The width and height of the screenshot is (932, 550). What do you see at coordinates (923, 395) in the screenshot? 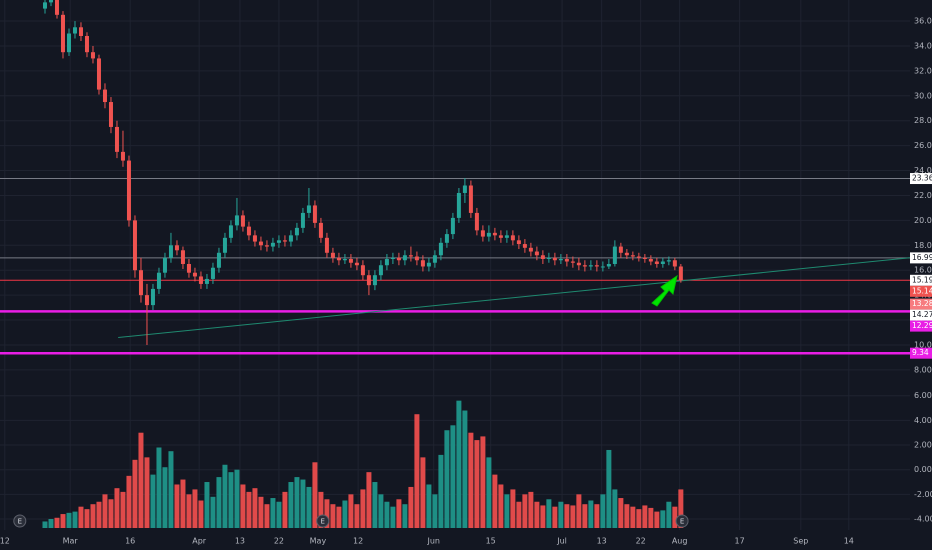
I see `y-tick-label: 6.00` at bounding box center [923, 395].